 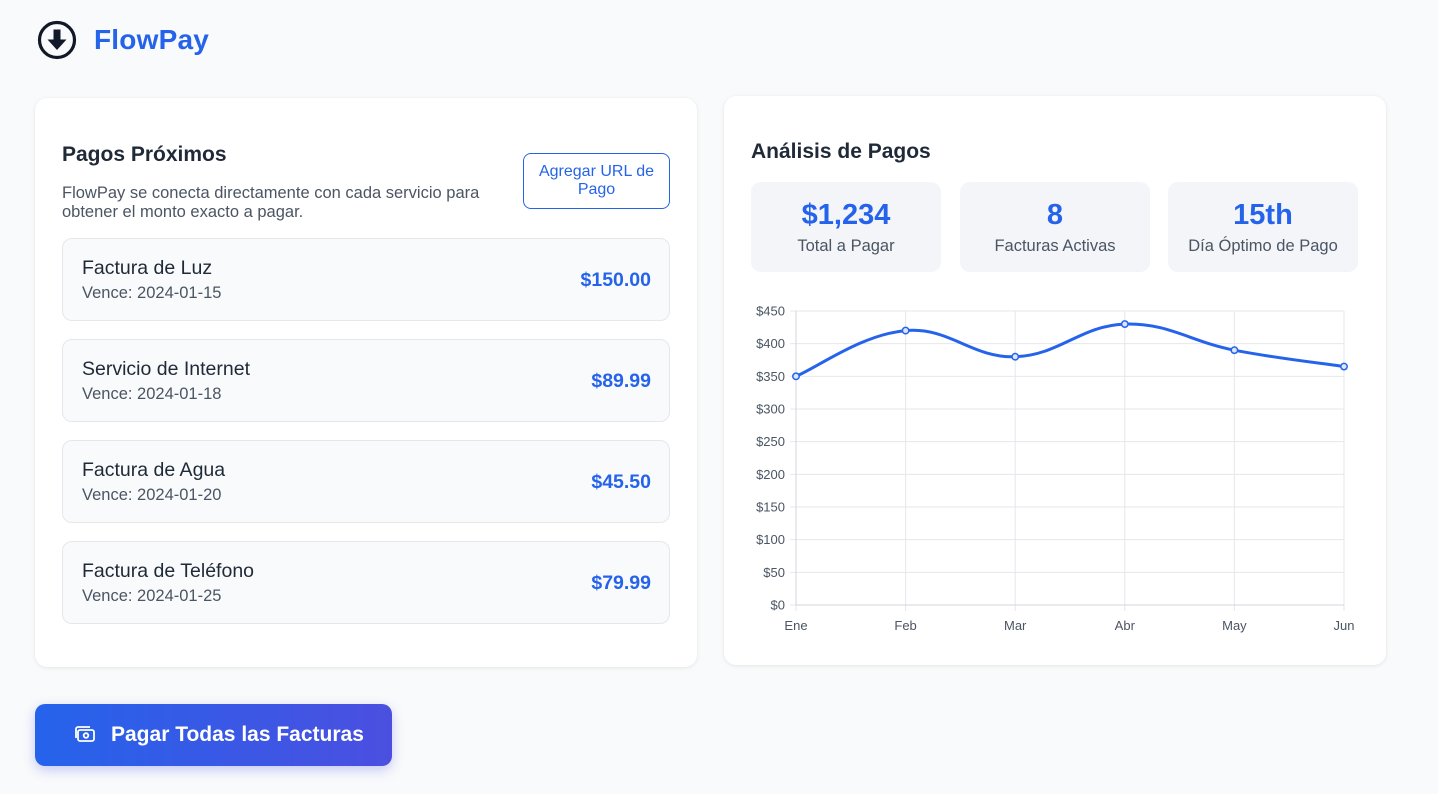 What do you see at coordinates (154, 470) in the screenshot?
I see `bill-name: Factura de Agua` at bounding box center [154, 470].